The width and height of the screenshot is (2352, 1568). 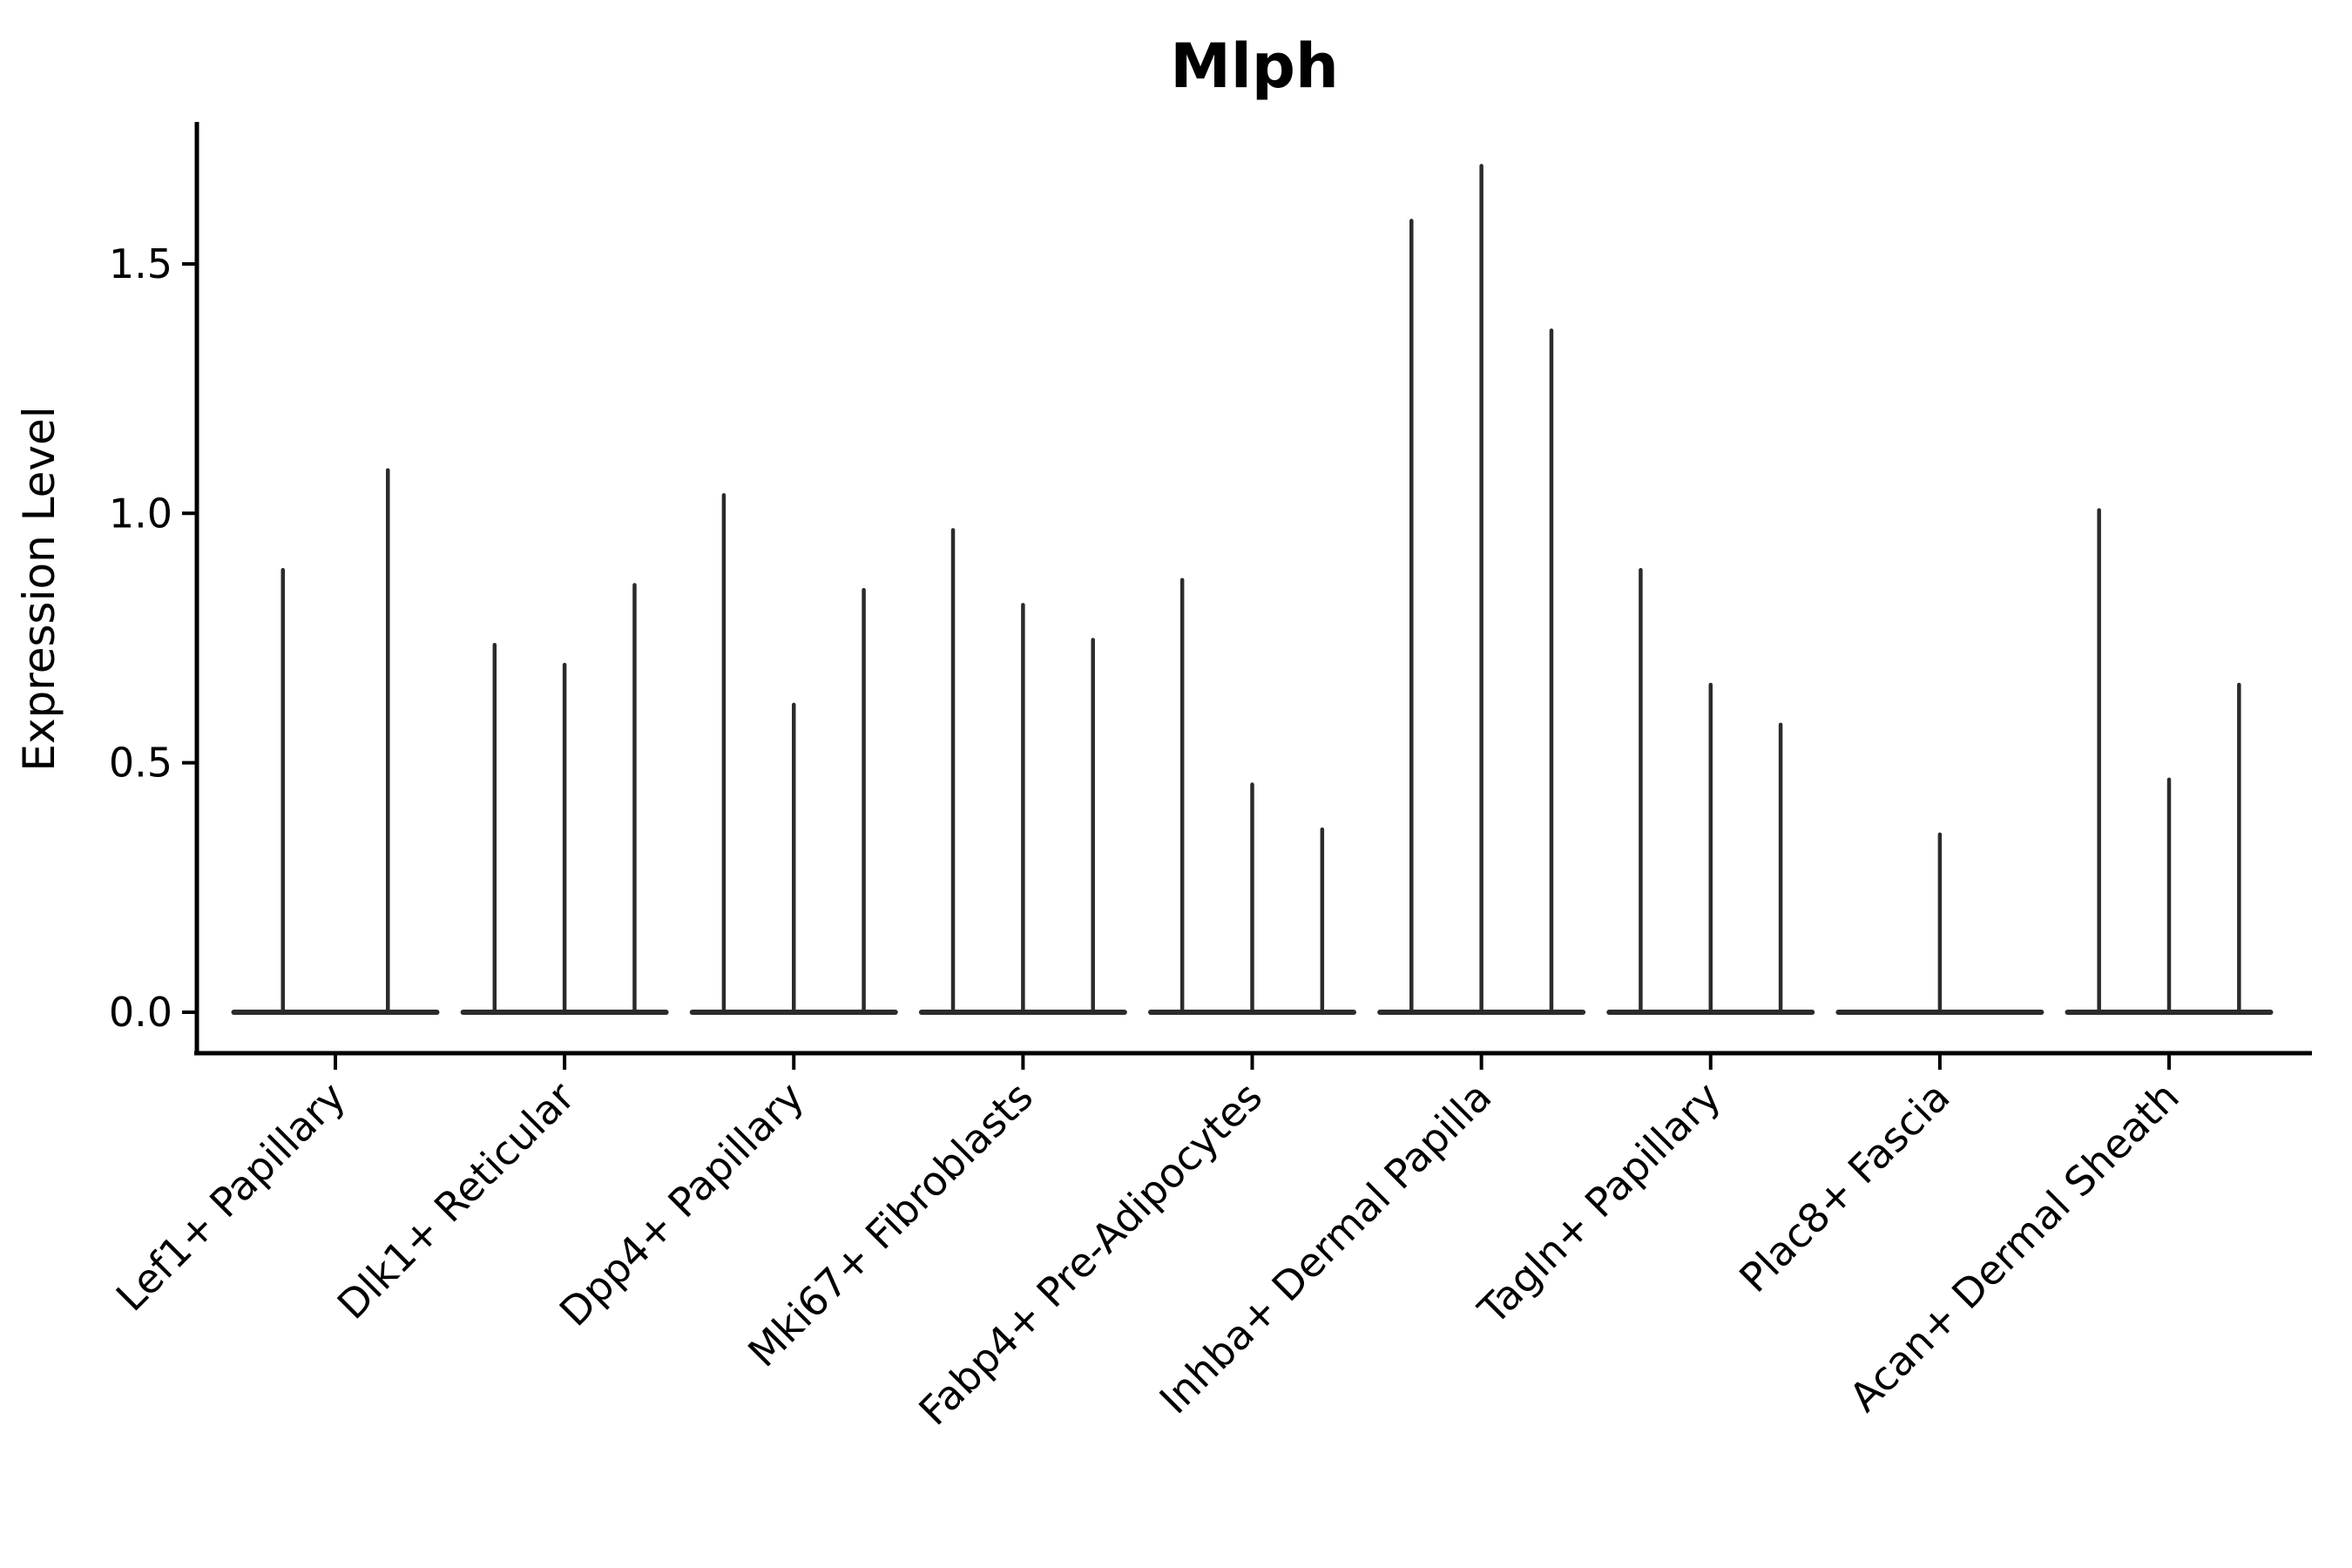 I want to click on x-tick-label: Tagln+ Papillary, so click(x=1599, y=1204).